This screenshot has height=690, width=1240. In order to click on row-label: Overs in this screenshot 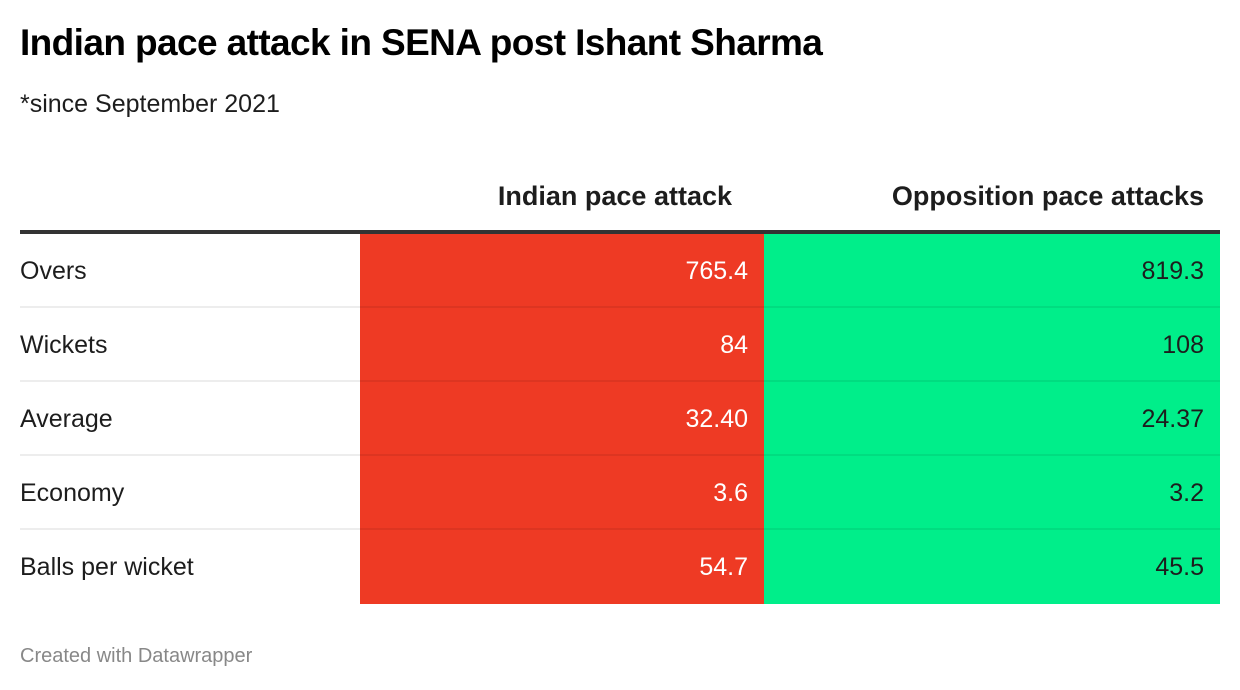, I will do `click(53, 271)`.